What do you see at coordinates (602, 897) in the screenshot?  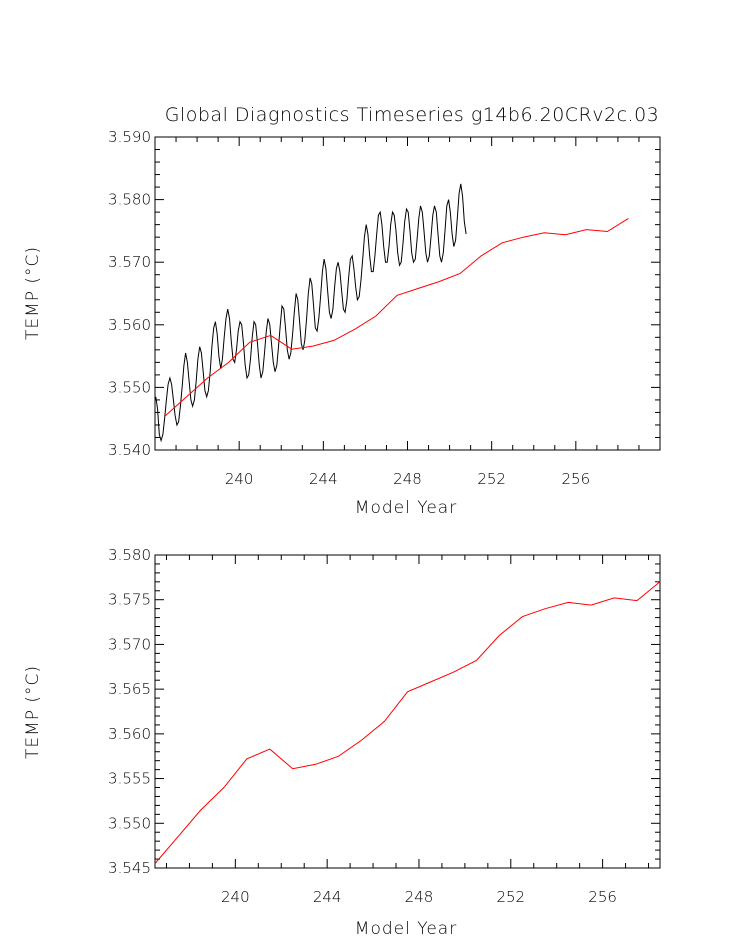 I see `x-tick-label: 256` at bounding box center [602, 897].